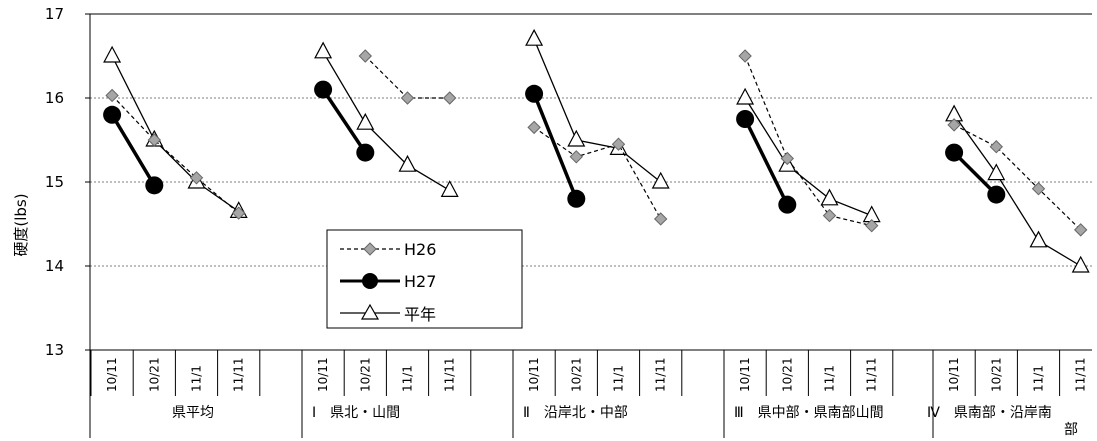  I want to click on group-label: Ⅱ 沿岸北・中部, so click(575, 413).